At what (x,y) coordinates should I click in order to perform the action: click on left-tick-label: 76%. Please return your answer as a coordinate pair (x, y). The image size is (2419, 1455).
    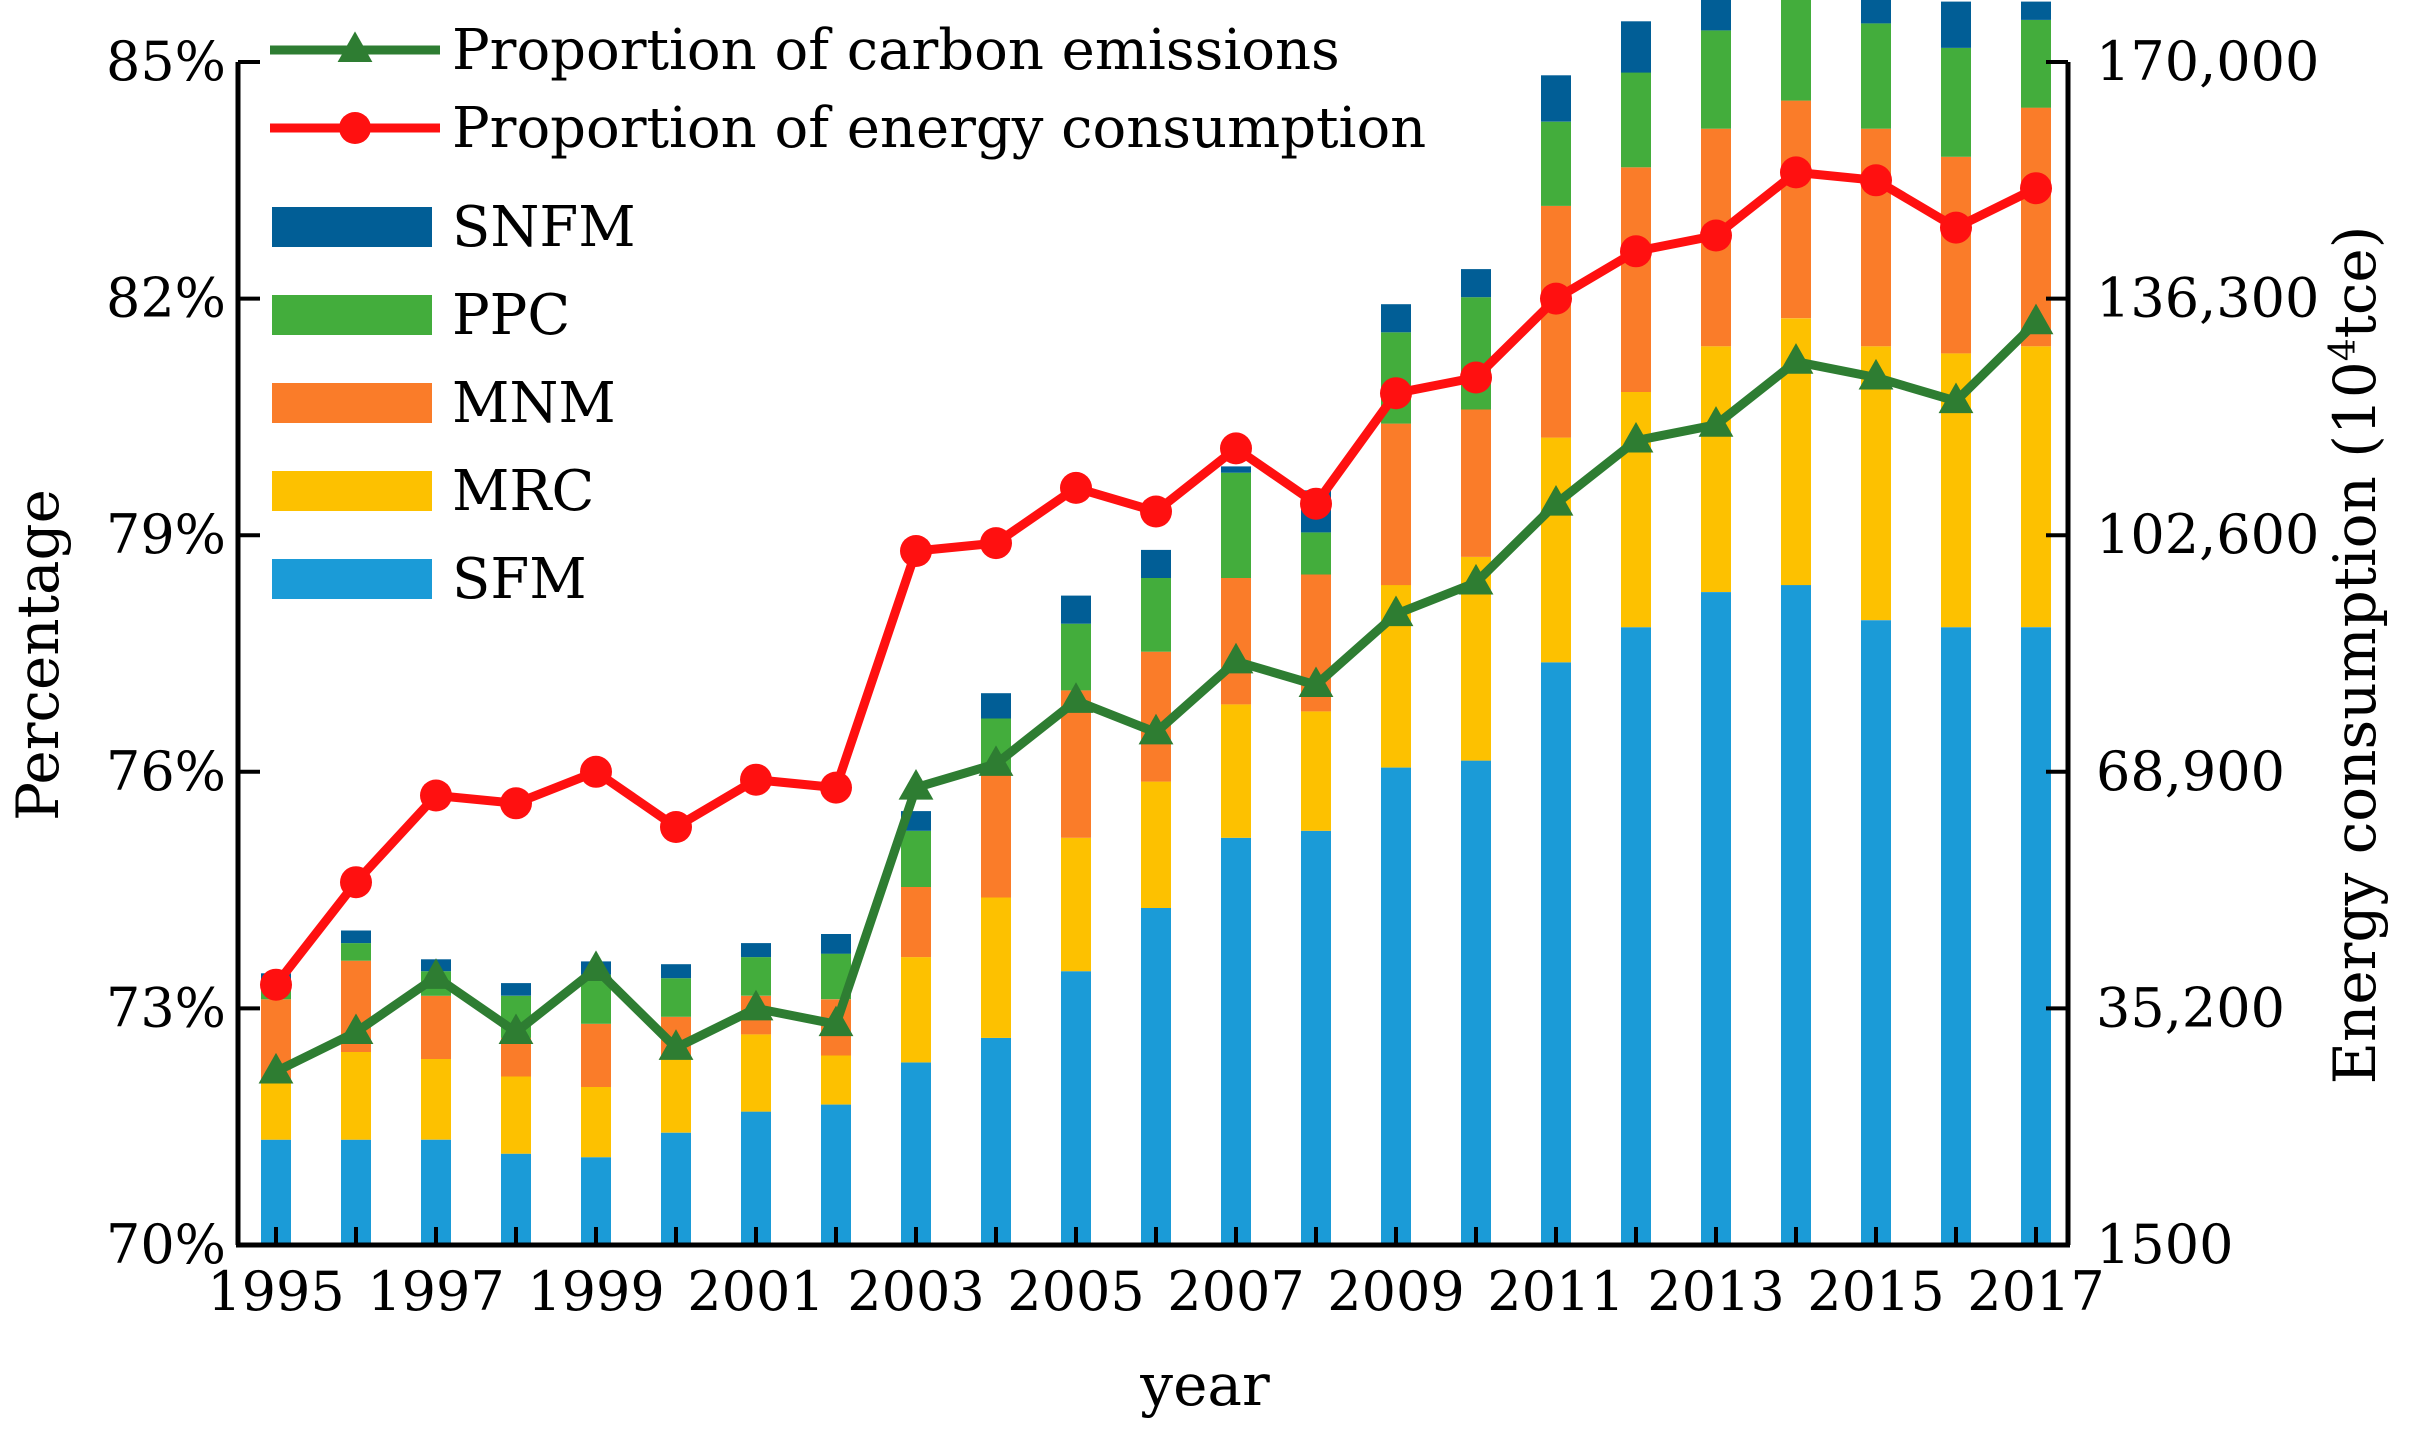
    Looking at the image, I should click on (166, 771).